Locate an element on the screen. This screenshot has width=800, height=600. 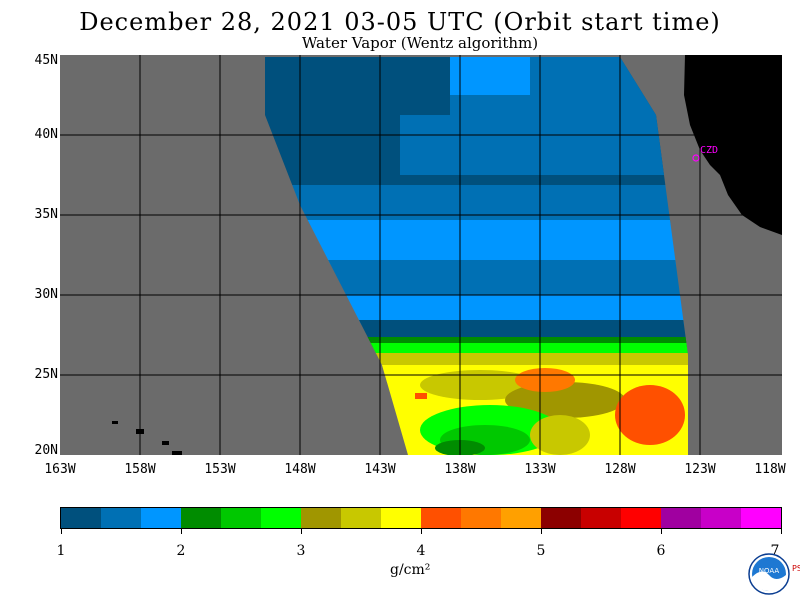
lon-label: 138W is located at coordinates (460, 469).